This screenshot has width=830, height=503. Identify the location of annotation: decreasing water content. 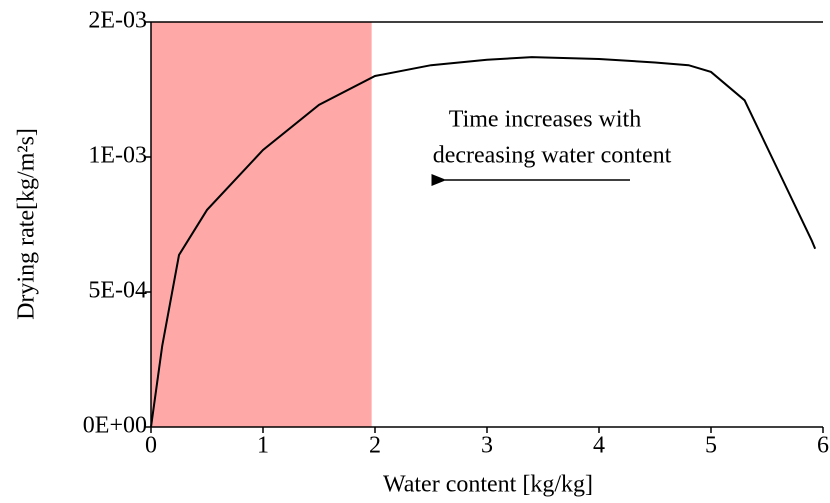
(552, 156).